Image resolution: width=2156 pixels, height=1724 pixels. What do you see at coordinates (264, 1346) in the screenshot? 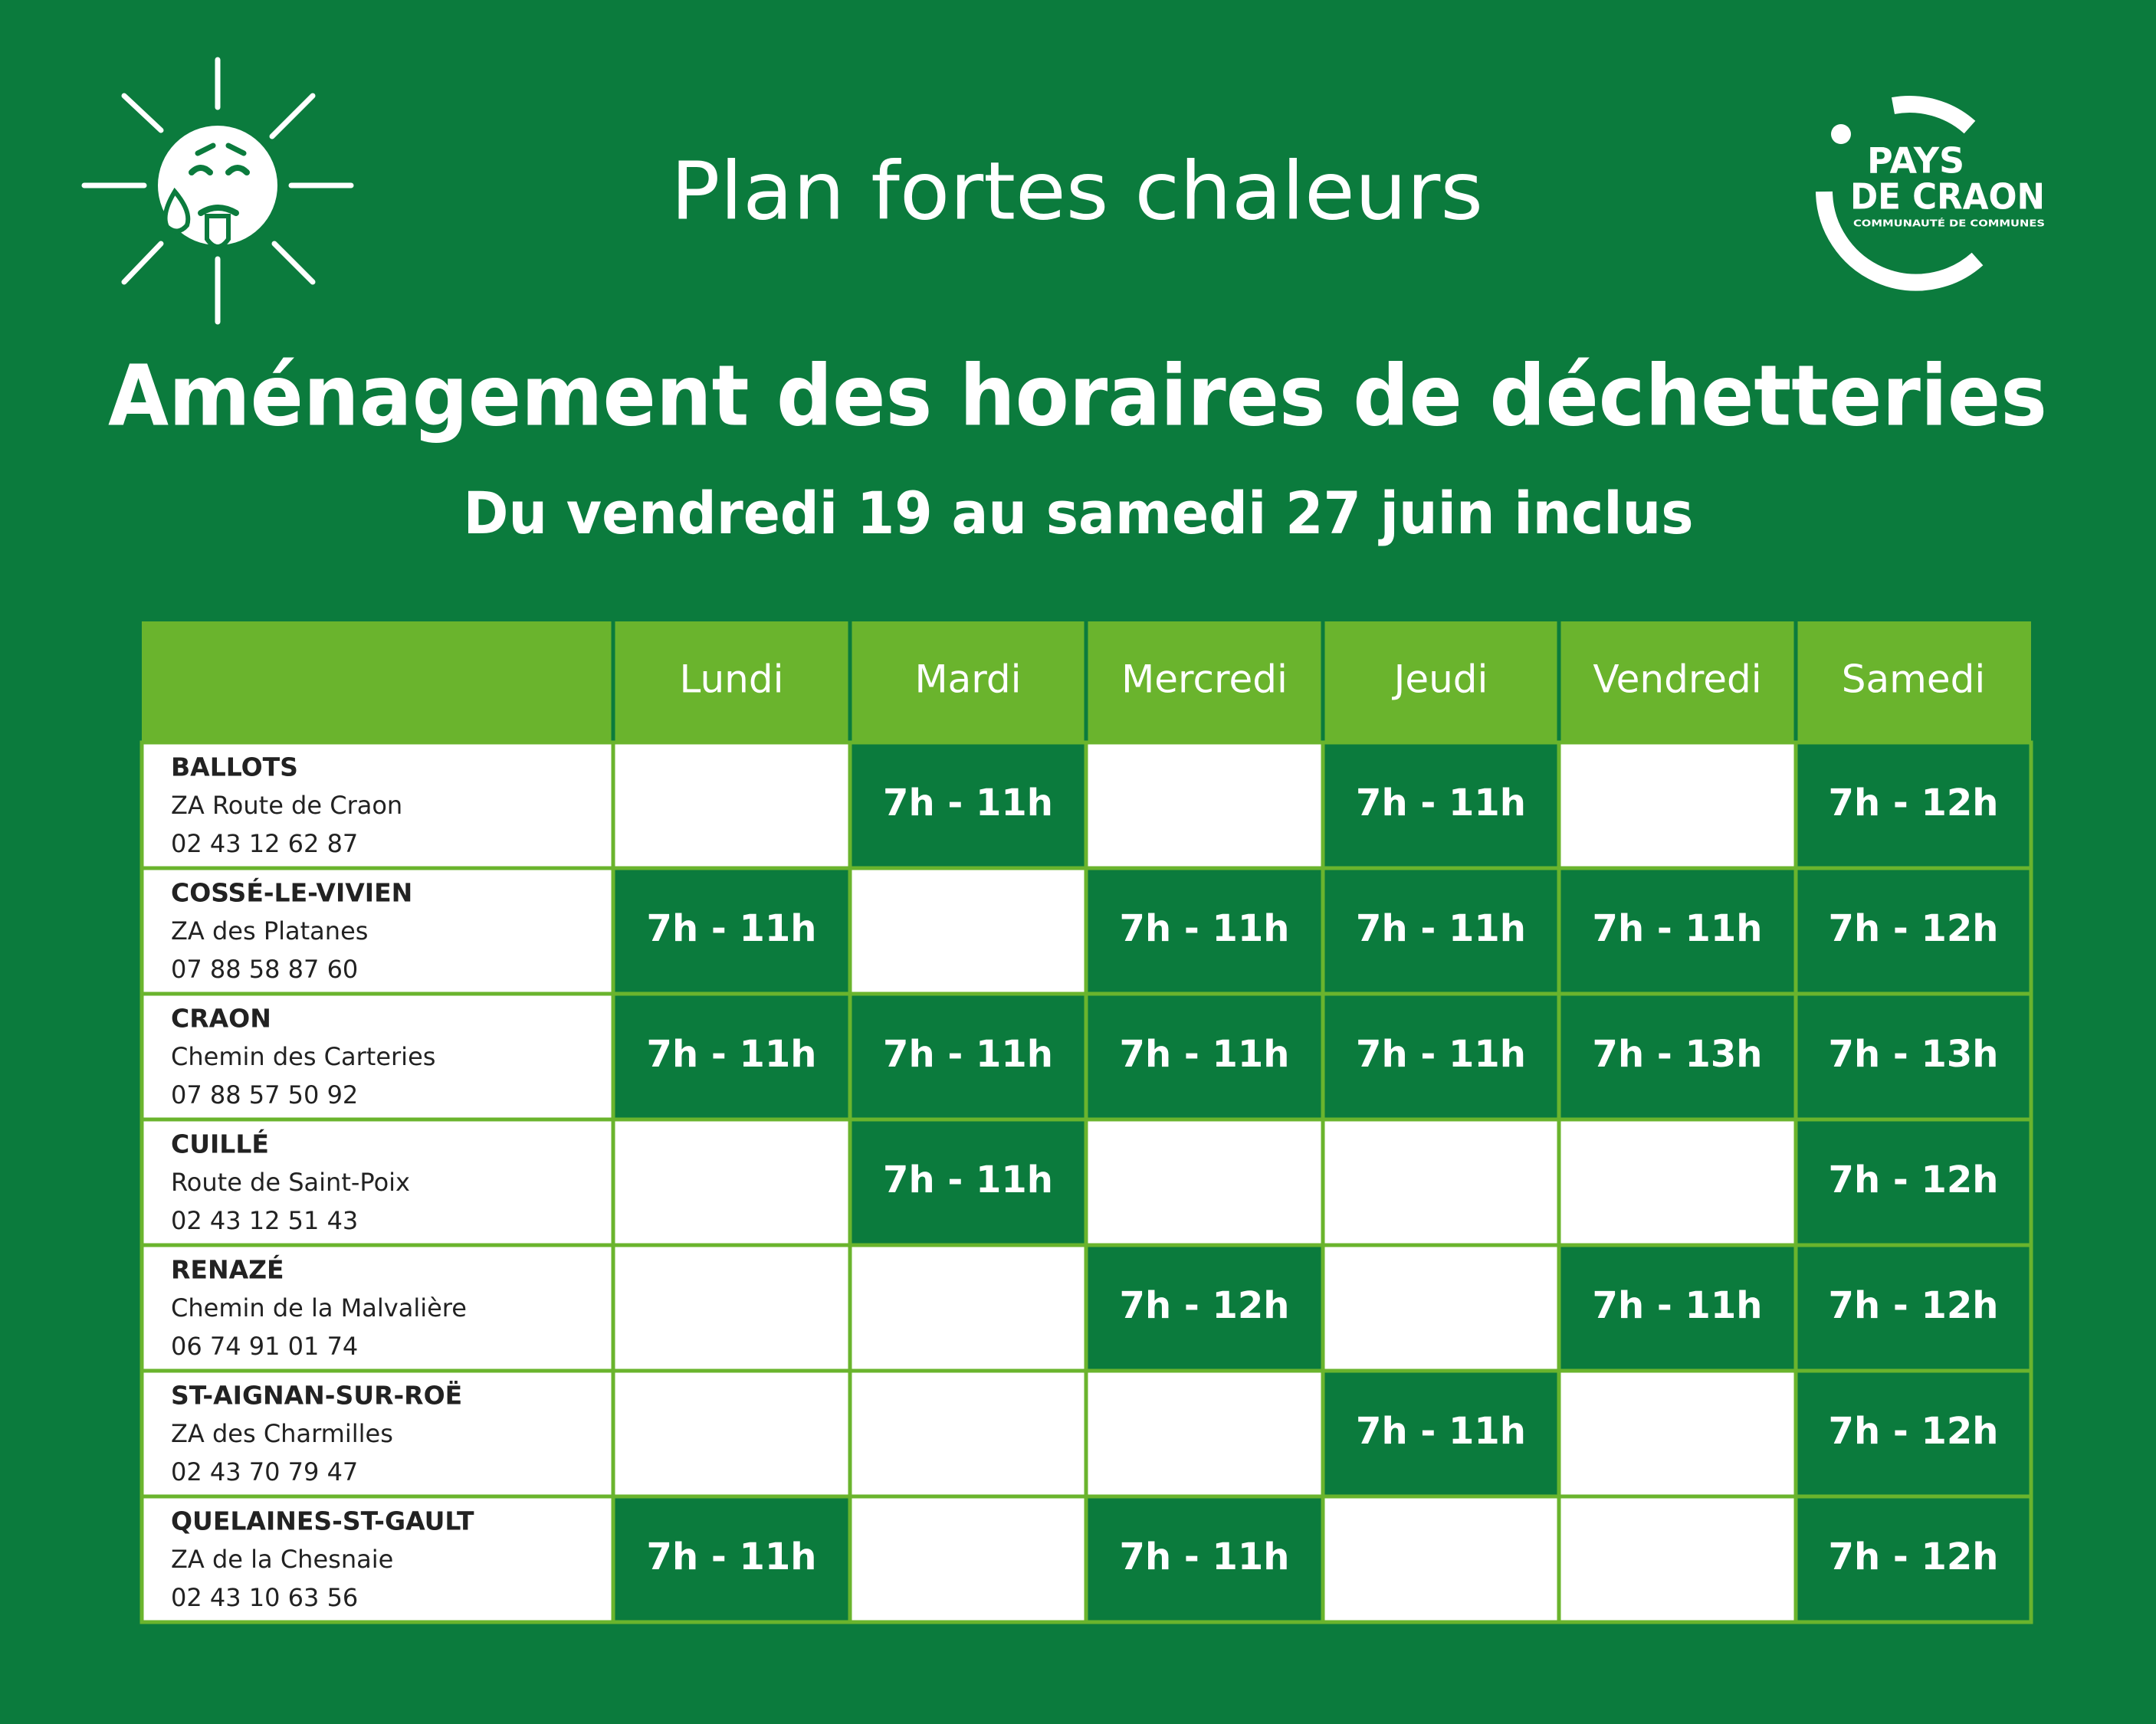
I see `site-phone: 06 74 91 01 74` at bounding box center [264, 1346].